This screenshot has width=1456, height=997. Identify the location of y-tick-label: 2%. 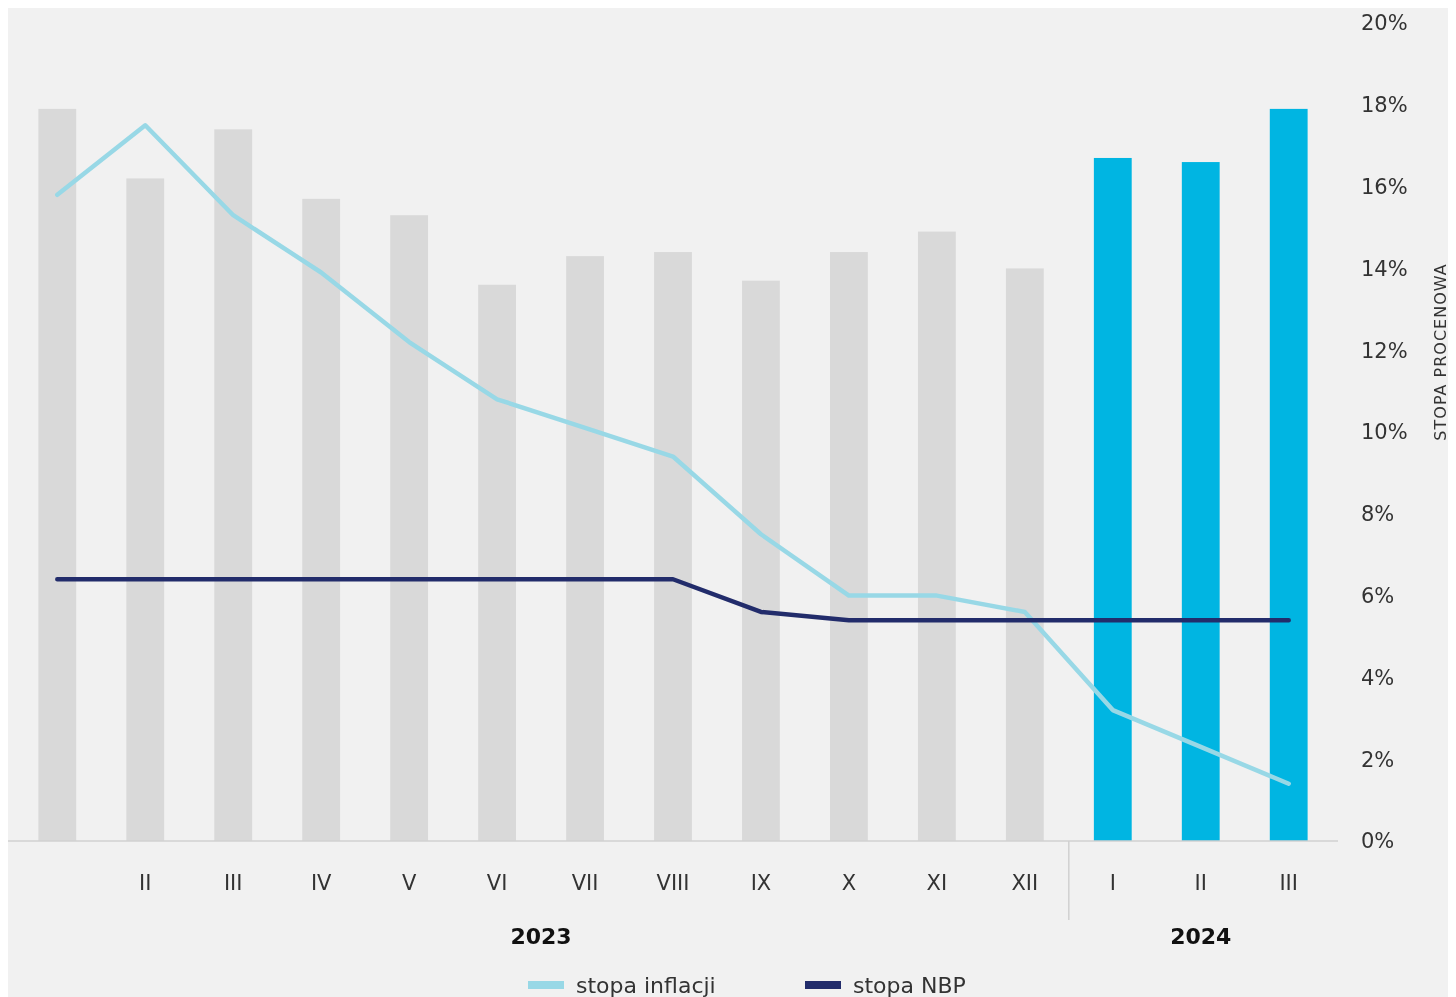
(1378, 759).